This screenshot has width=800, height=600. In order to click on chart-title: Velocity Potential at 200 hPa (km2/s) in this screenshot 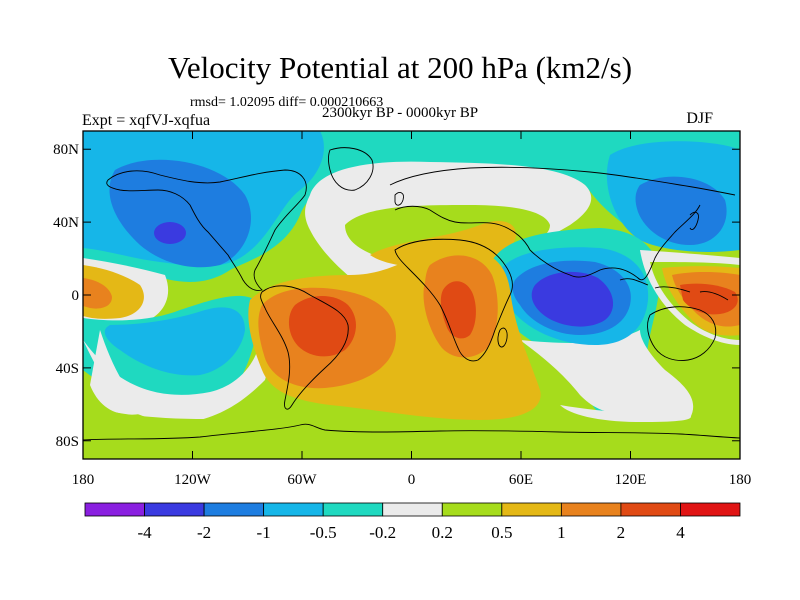, I will do `click(400, 67)`.